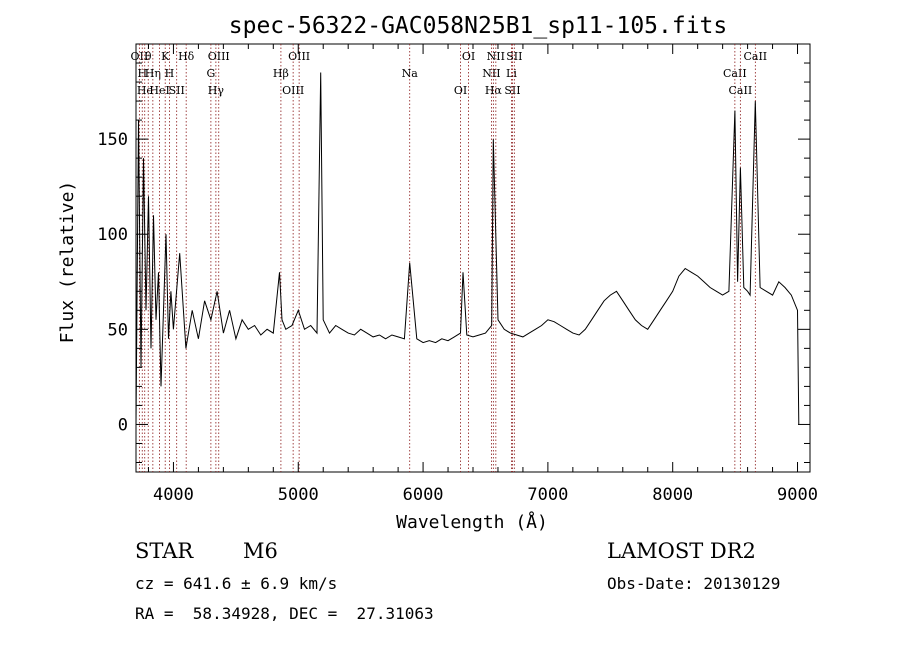  Describe the element at coordinates (140, 56) in the screenshot. I see `feature-label: OII` at that location.